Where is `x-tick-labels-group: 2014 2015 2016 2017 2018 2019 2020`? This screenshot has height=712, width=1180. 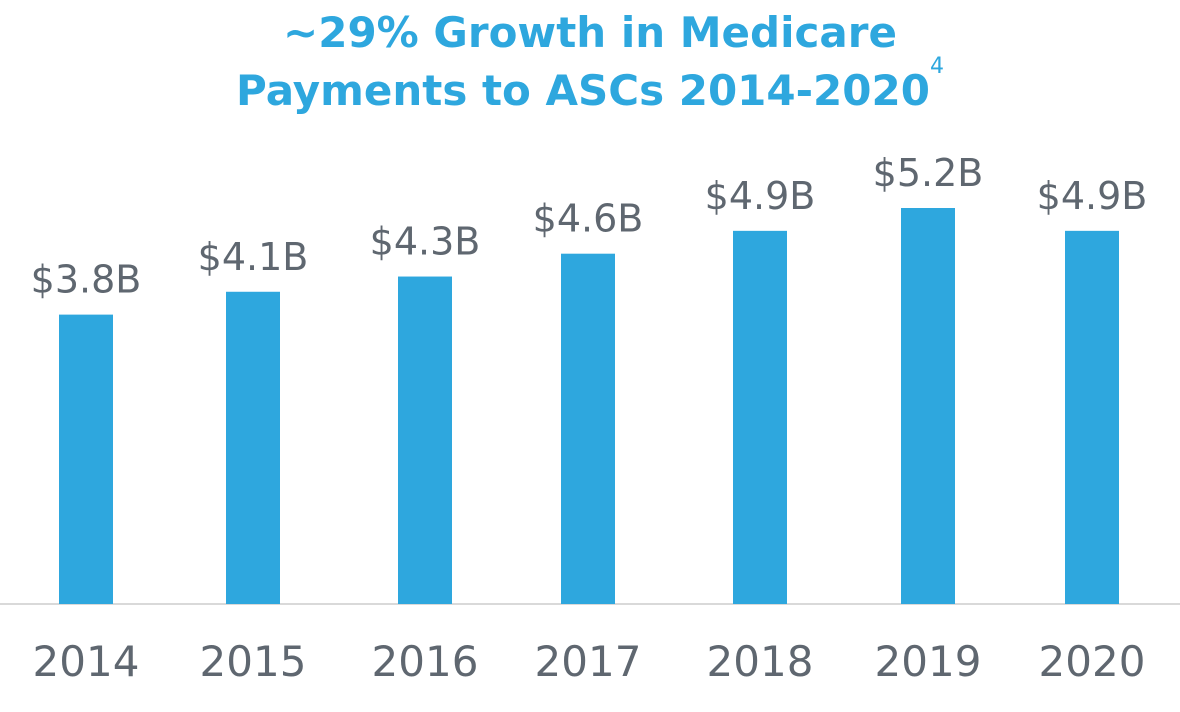 x-tick-labels-group: 2014 2015 2016 2017 2018 2019 2020 is located at coordinates (589, 661).